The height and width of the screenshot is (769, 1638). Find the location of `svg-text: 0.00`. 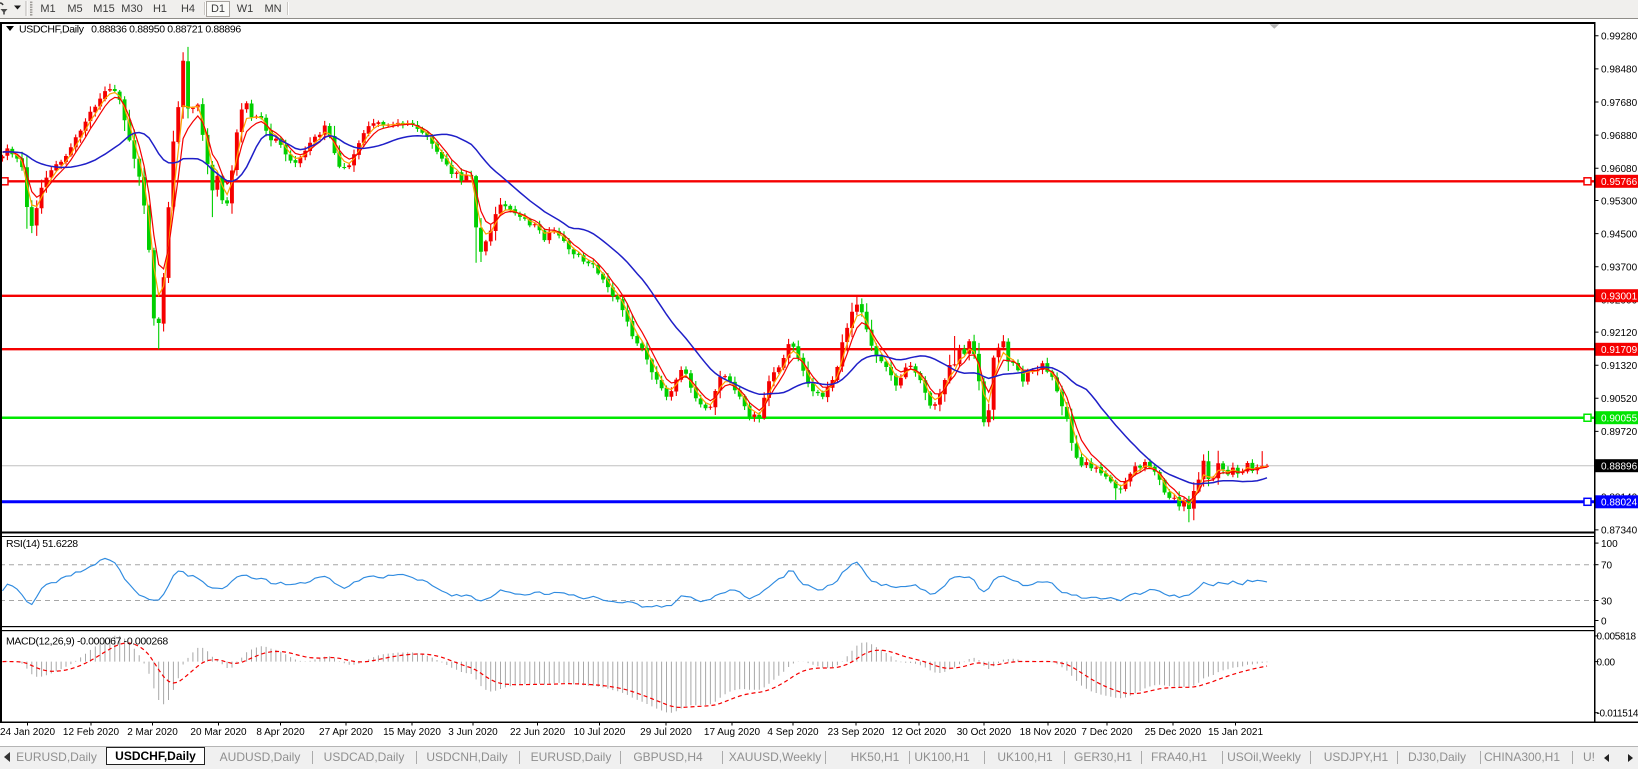

svg-text: 0.00 is located at coordinates (1606, 662).